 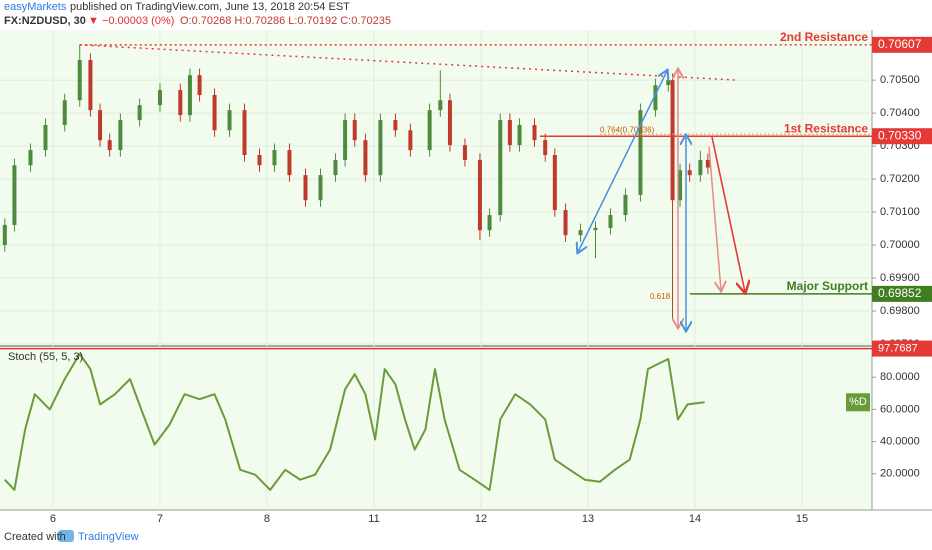 I want to click on drawings, so click(x=661, y=200).